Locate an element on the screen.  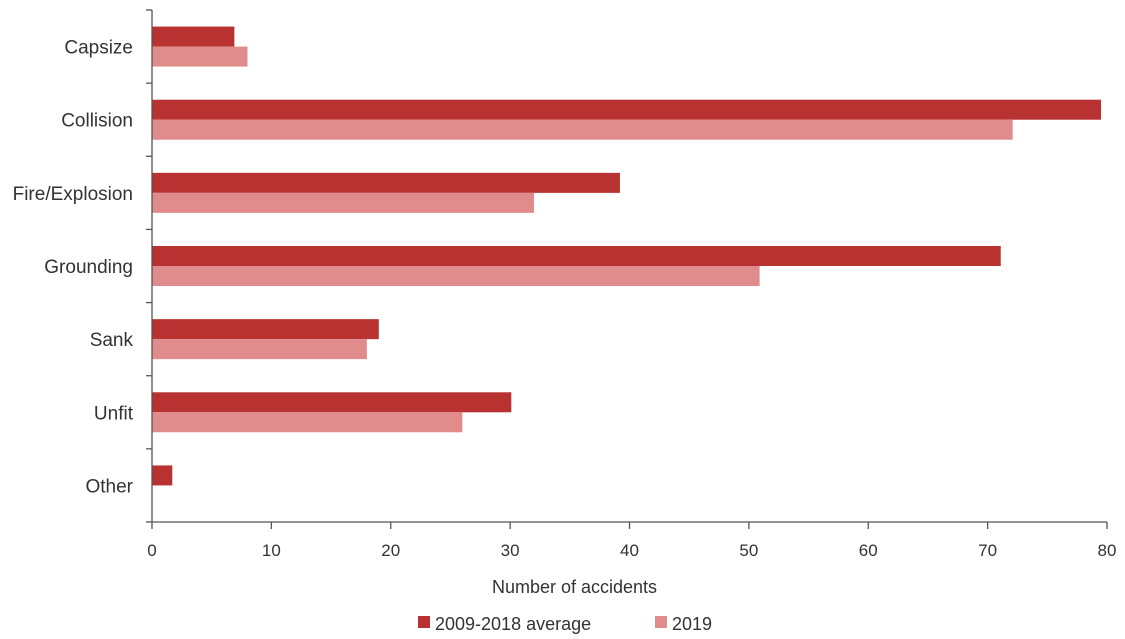
legend: 2009-2018 average 2019 is located at coordinates (565, 624).